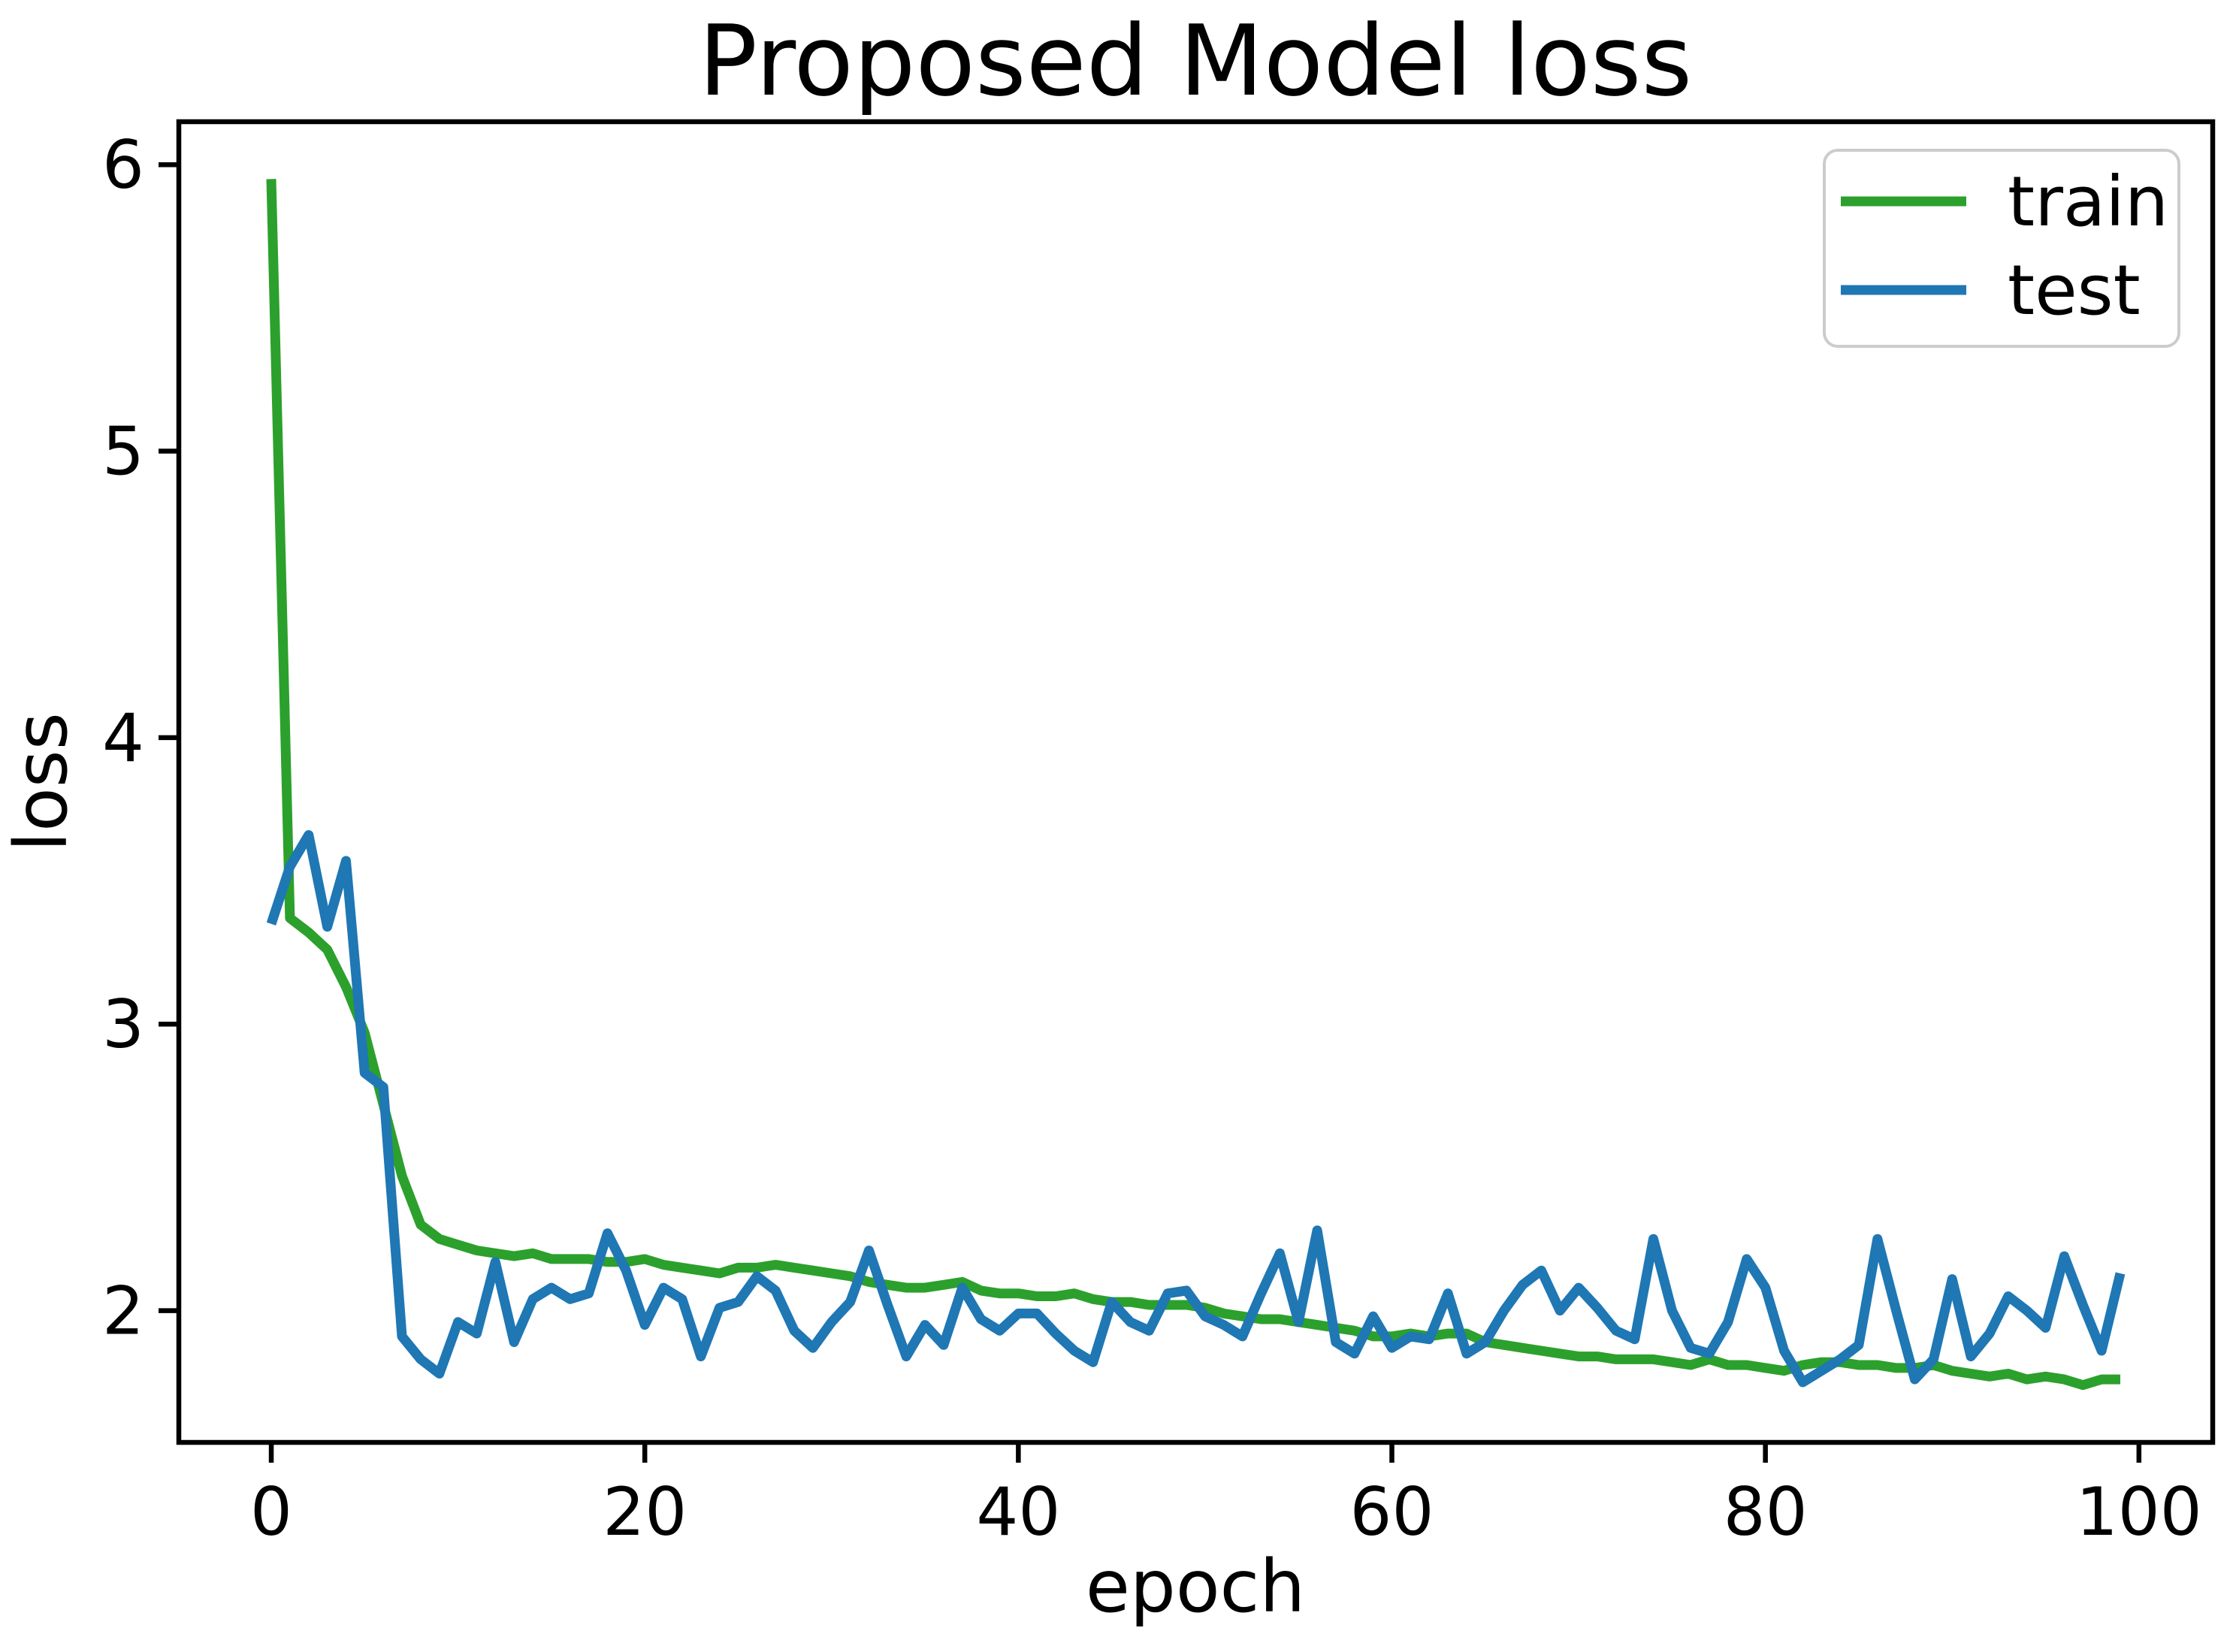 This screenshot has height=1652, width=2233. I want to click on y-axis-label: loss, so click(42, 781).